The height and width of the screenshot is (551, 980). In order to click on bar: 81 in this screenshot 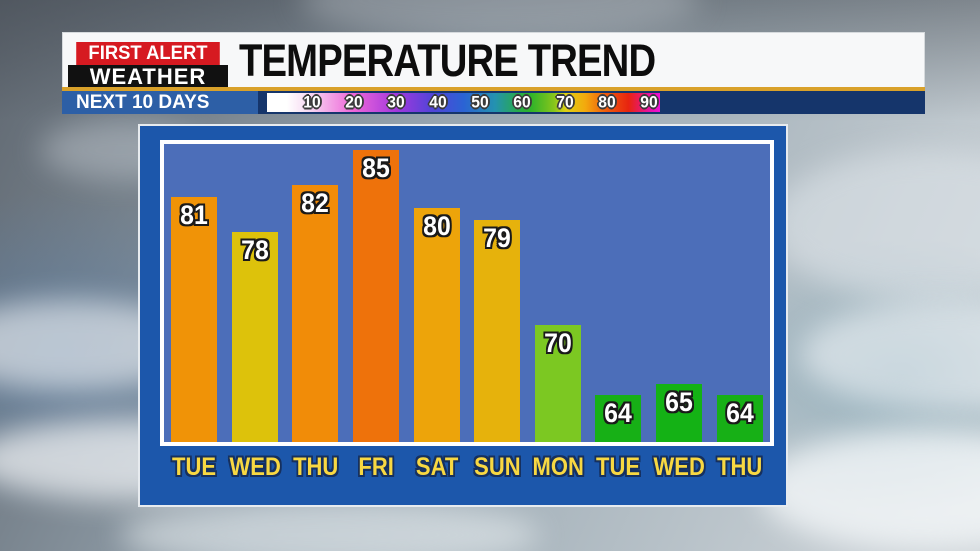, I will do `click(194, 319)`.